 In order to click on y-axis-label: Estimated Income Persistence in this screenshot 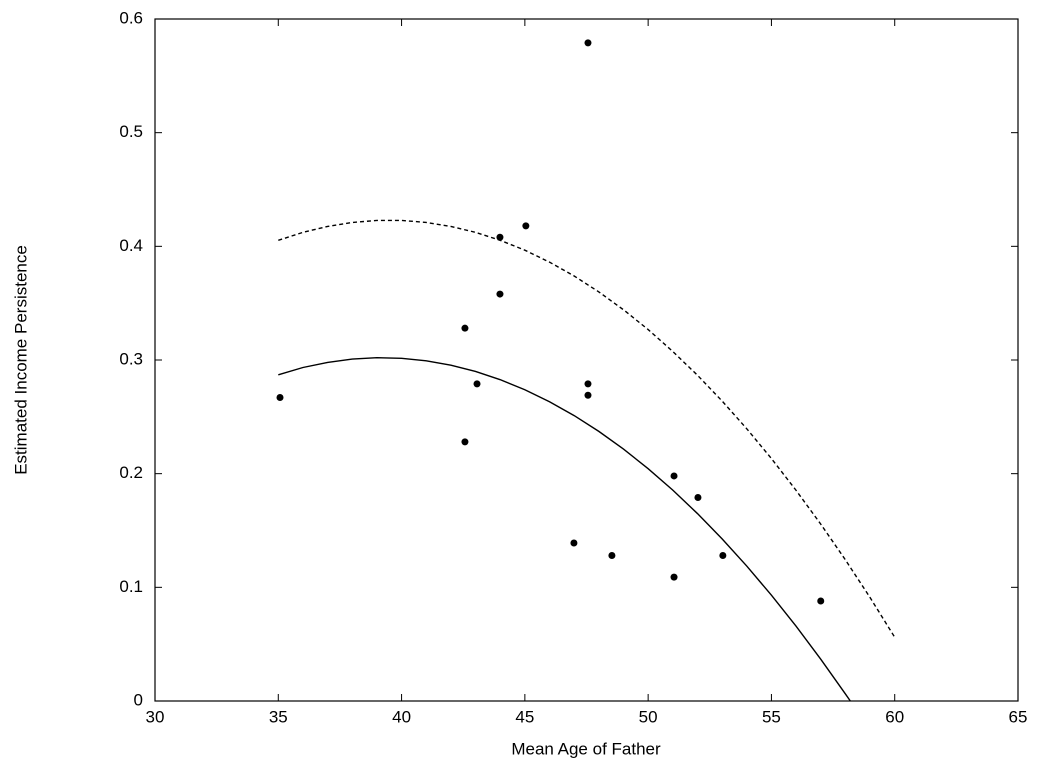, I will do `click(20, 360)`.